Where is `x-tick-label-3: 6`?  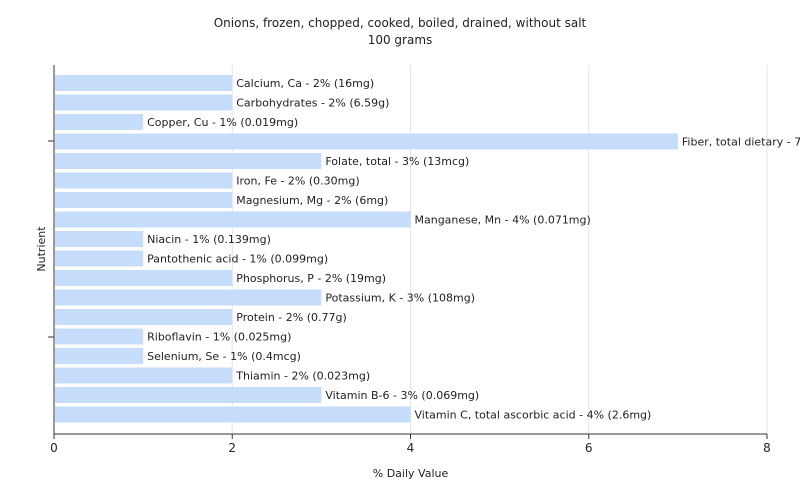
x-tick-label-3: 6 is located at coordinates (589, 448).